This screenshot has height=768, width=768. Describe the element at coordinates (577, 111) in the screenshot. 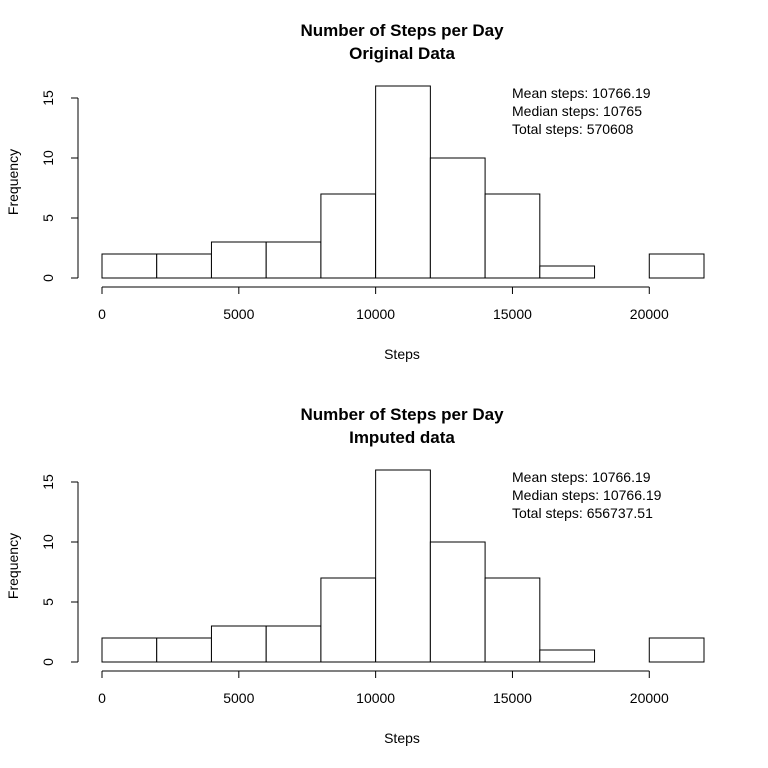

I see `summary-annotation: Median steps: 10765` at that location.